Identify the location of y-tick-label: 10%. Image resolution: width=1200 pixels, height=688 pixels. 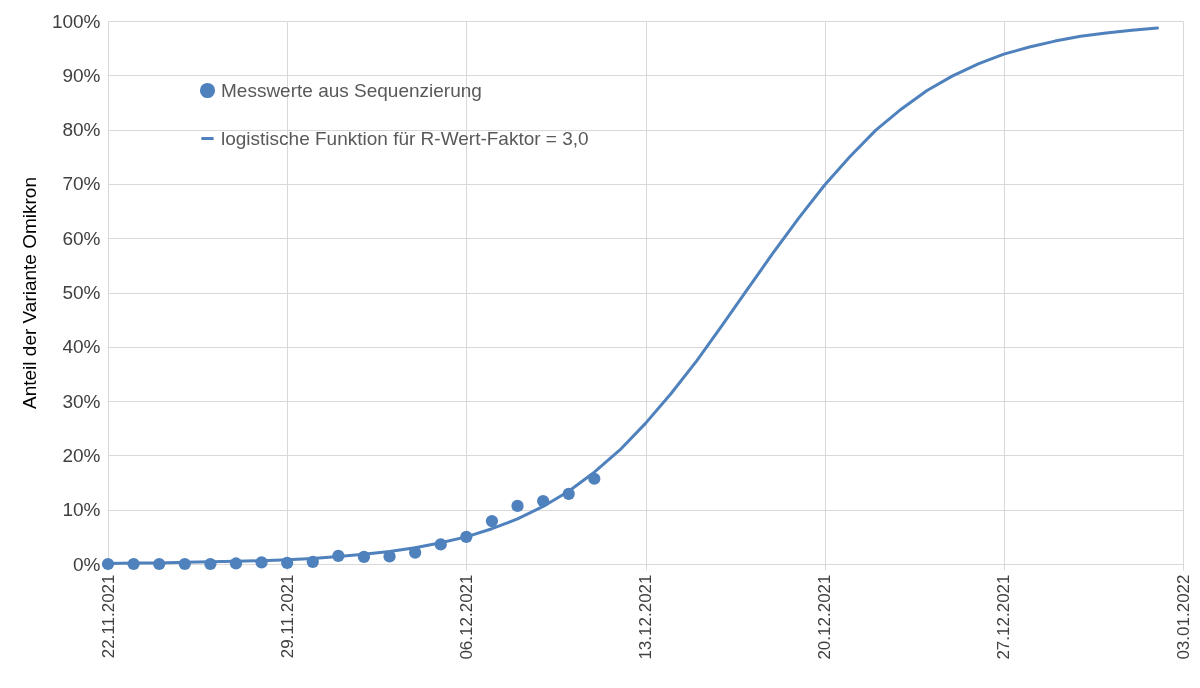
(81, 510).